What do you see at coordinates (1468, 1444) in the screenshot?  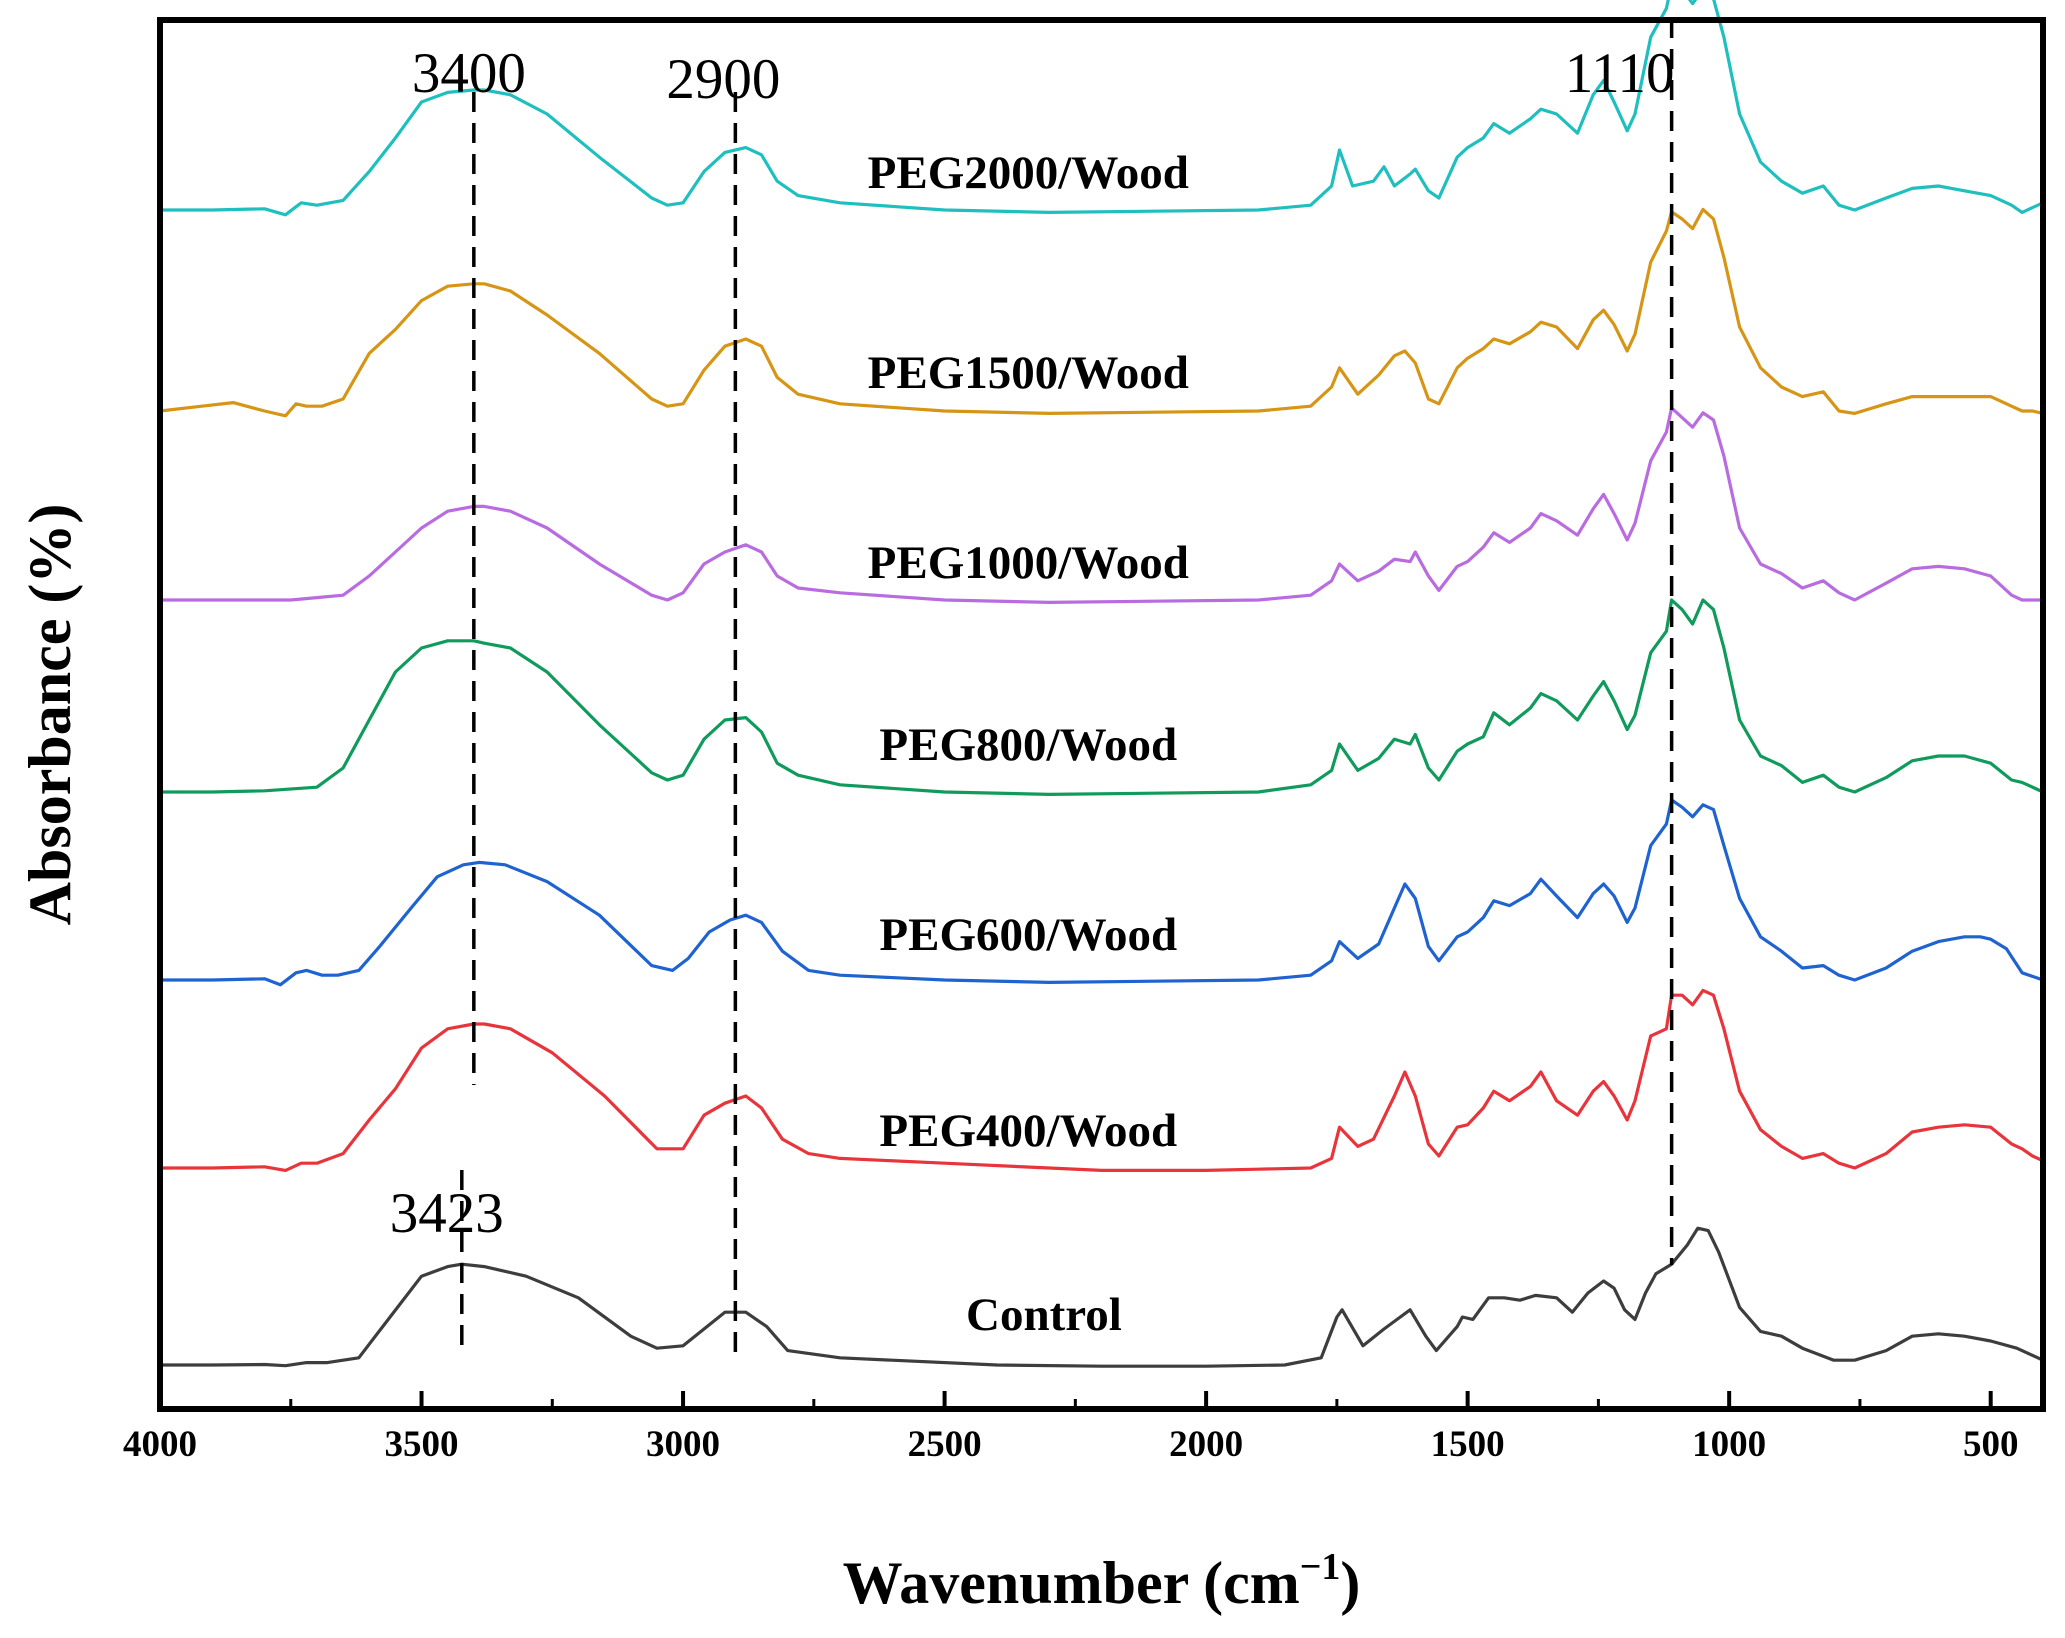 I see `x-tick-label-1500: 1500` at bounding box center [1468, 1444].